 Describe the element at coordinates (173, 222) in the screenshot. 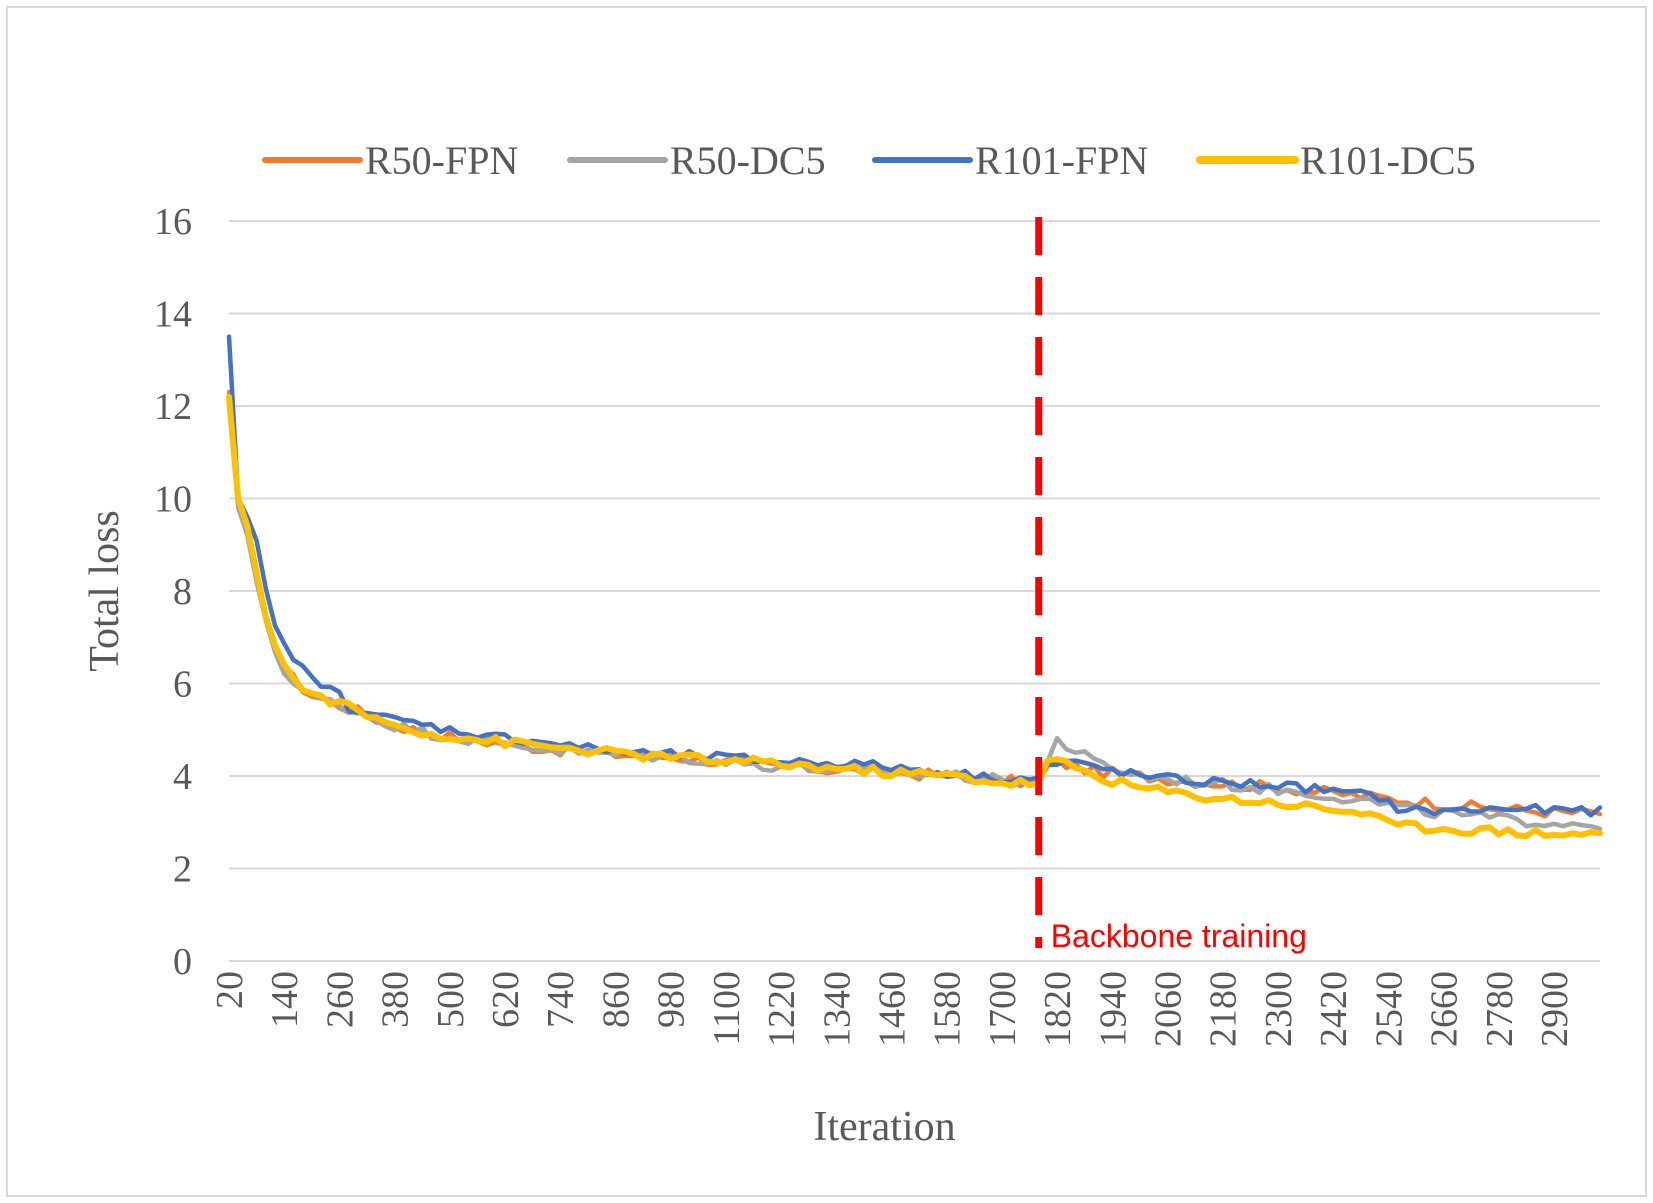

I see `y-tick-label: 16` at that location.